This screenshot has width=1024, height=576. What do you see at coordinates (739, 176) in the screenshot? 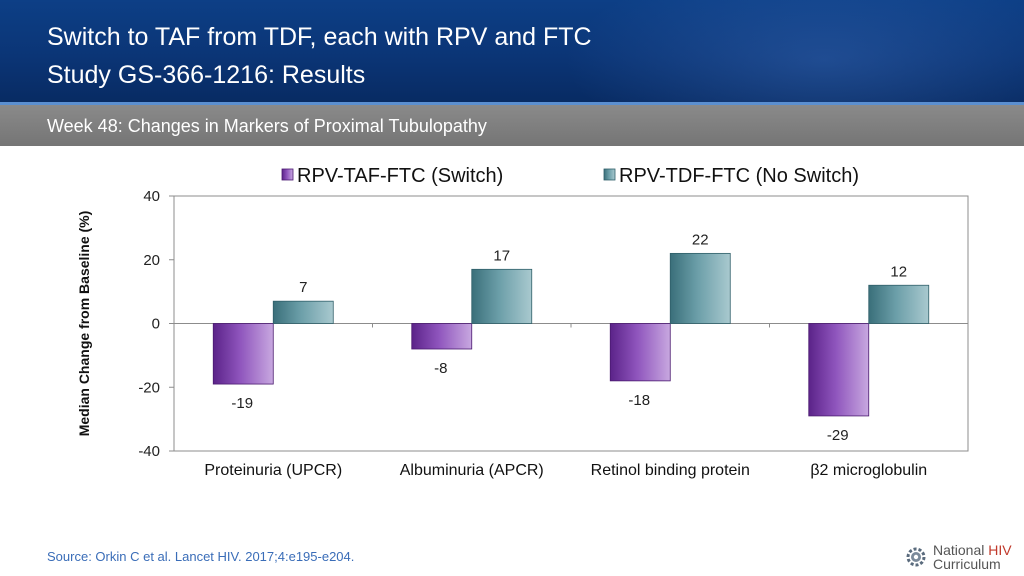
I see `legend-label: RPV-TDF-FTC (No Switch)` at bounding box center [739, 176].